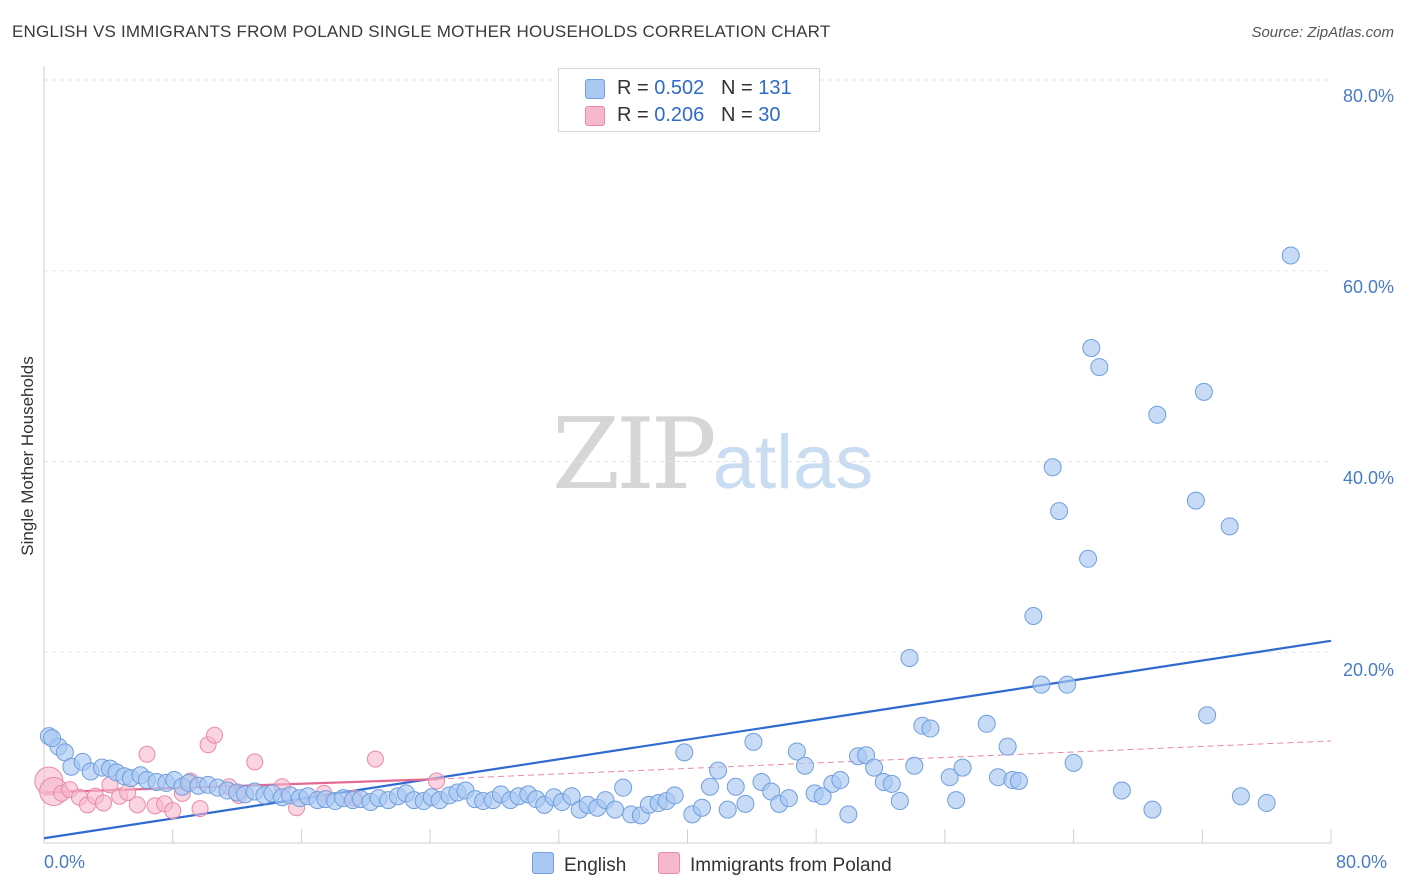 The width and height of the screenshot is (1406, 892). What do you see at coordinates (885, 760) in the screenshot?
I see `trend-line-poland-extended` at bounding box center [885, 760].